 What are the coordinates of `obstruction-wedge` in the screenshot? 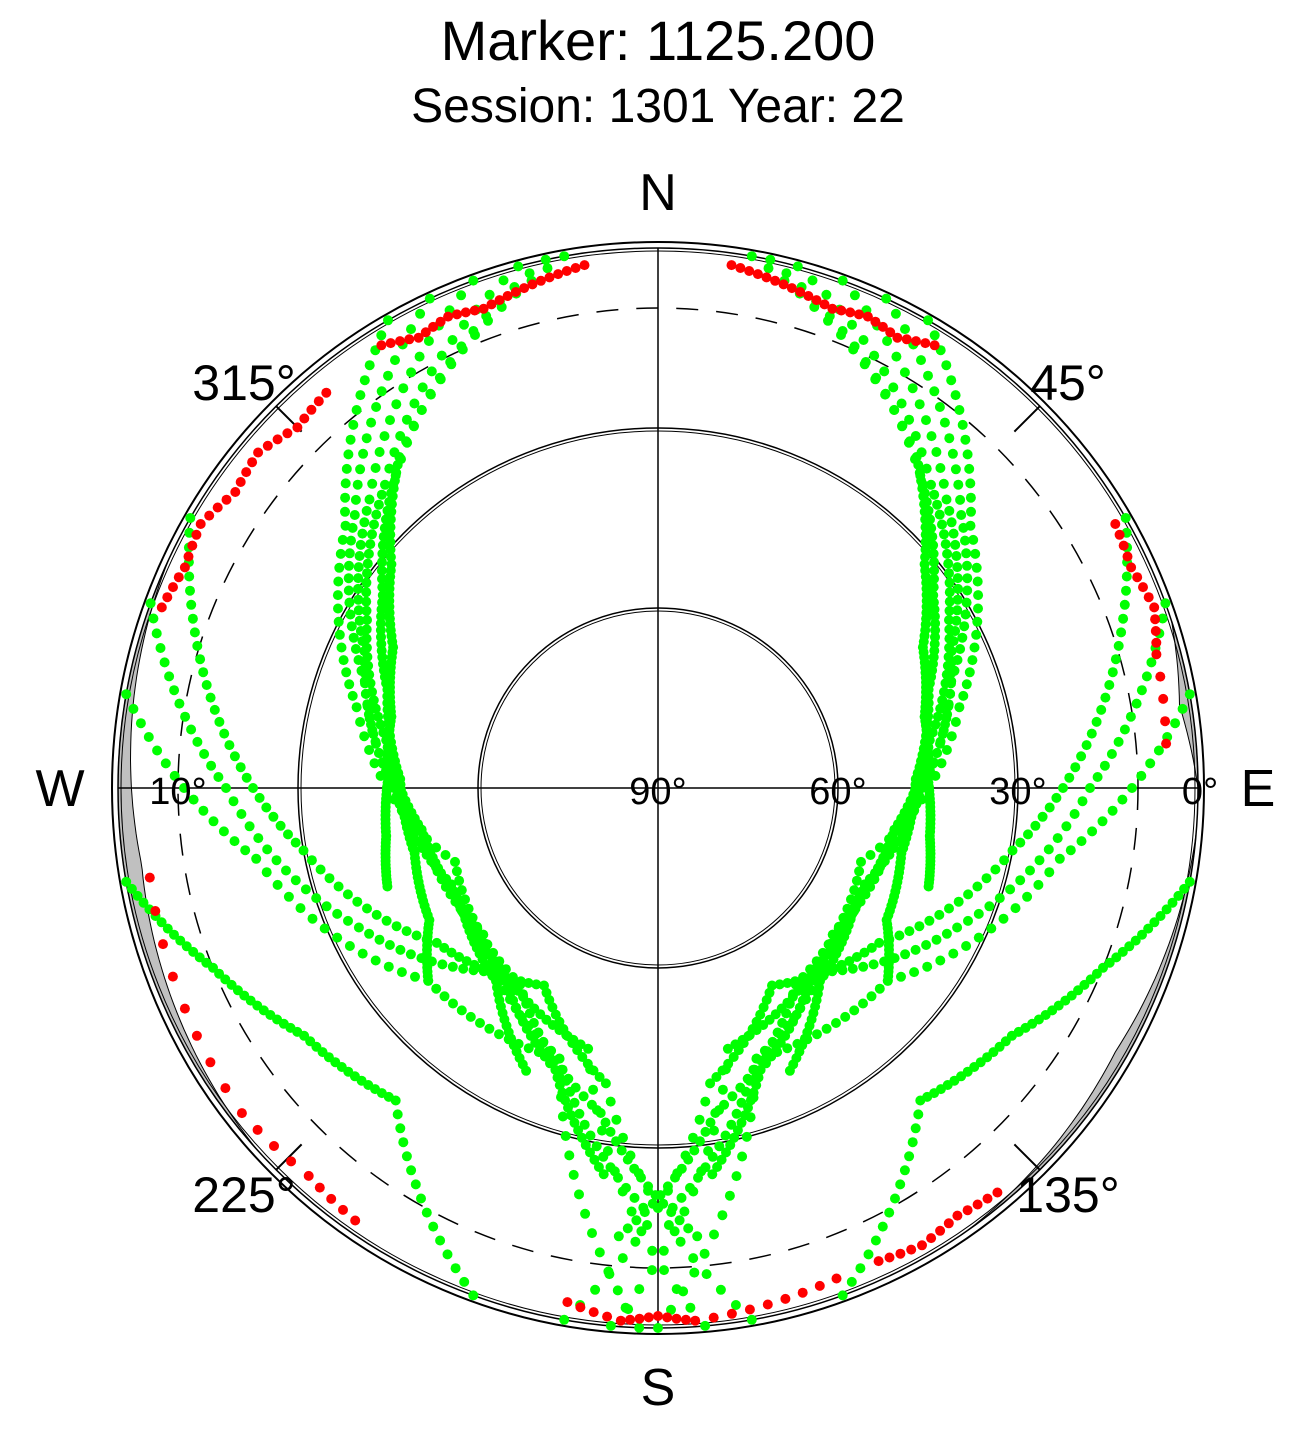 It's located at (187, 854).